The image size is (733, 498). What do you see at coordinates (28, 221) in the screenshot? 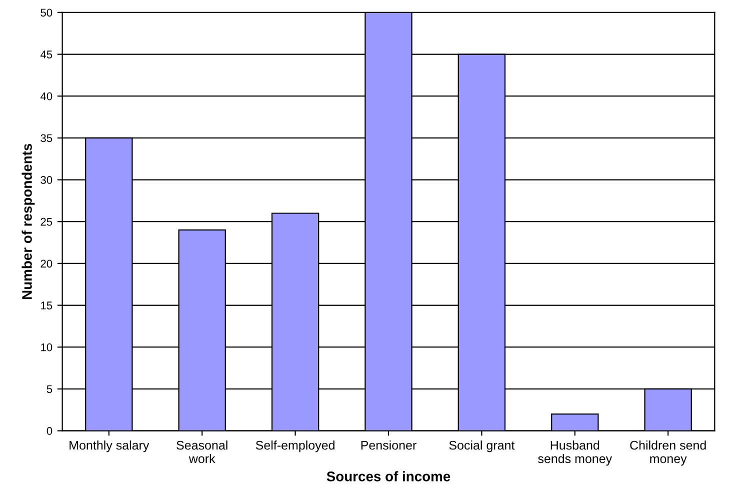
I see `y-axis-title: Number of respondents` at bounding box center [28, 221].